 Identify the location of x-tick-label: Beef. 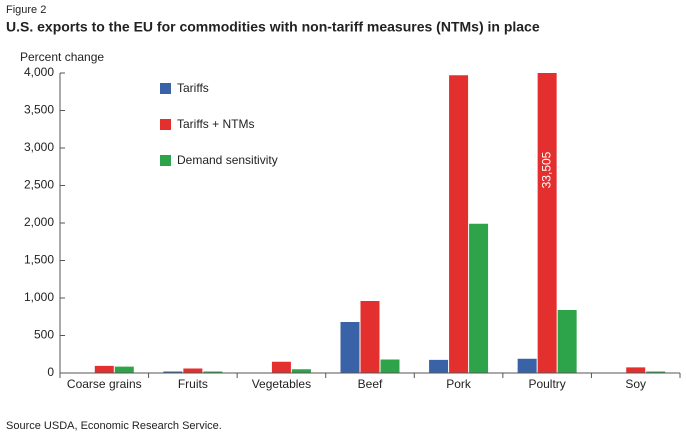
(370, 384).